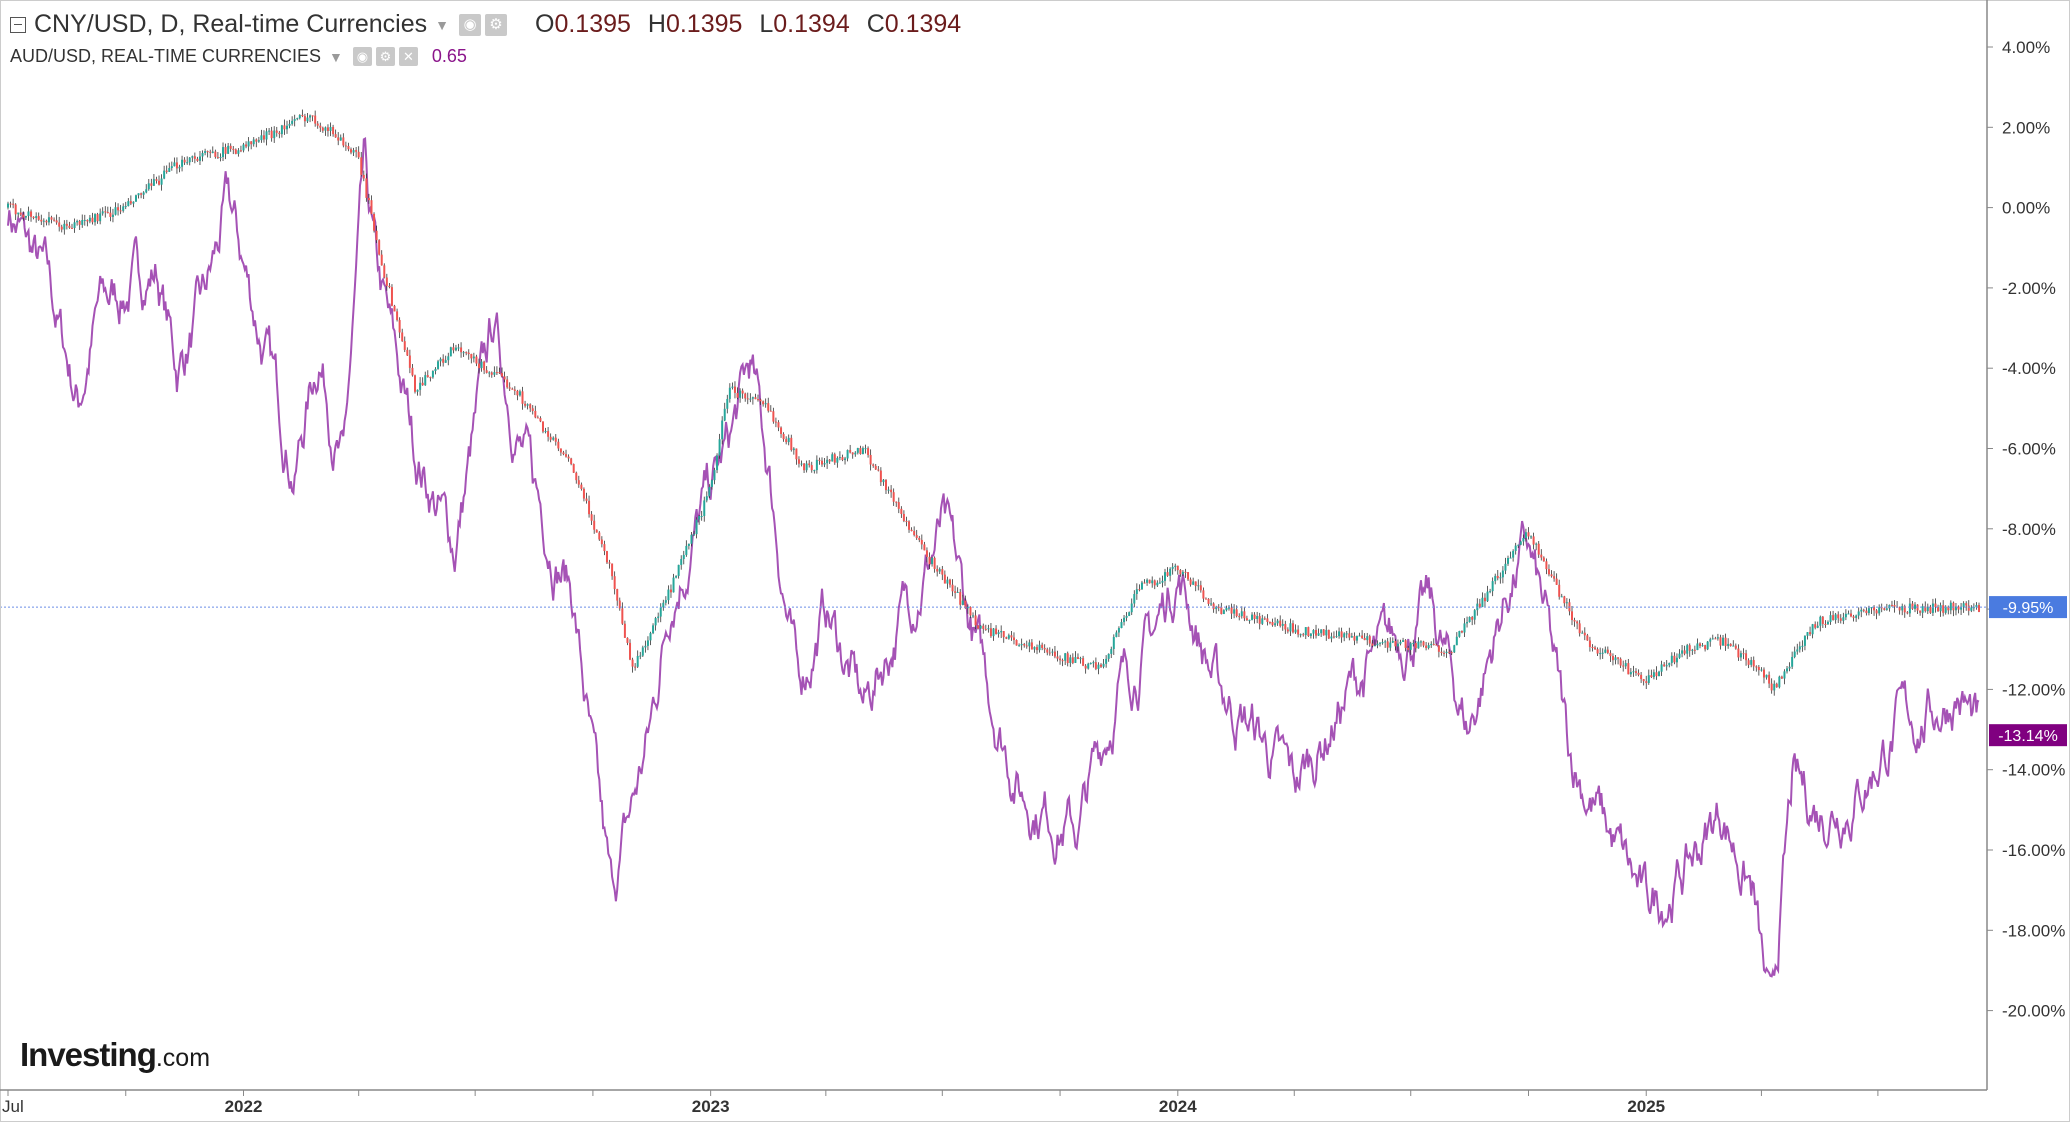 This screenshot has width=2070, height=1122. Describe the element at coordinates (231, 24) in the screenshot. I see `primary-symbol: CNY/USD, D, Real-time Currencies` at that location.